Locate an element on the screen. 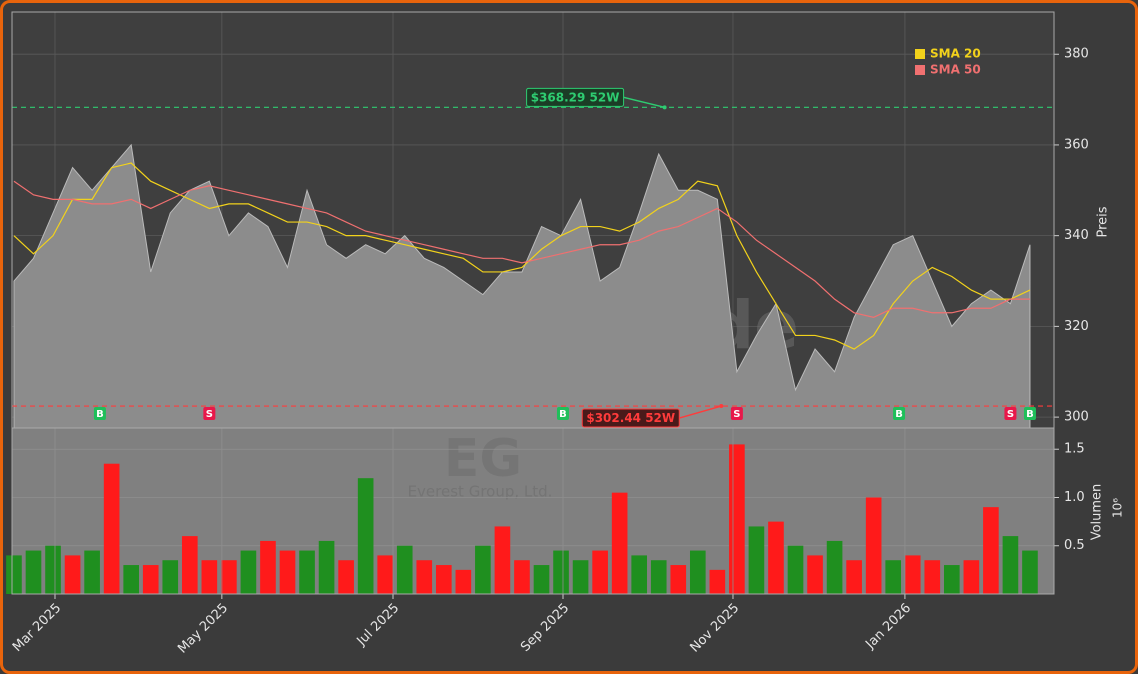  legend-label: SMA 50 is located at coordinates (955, 70).